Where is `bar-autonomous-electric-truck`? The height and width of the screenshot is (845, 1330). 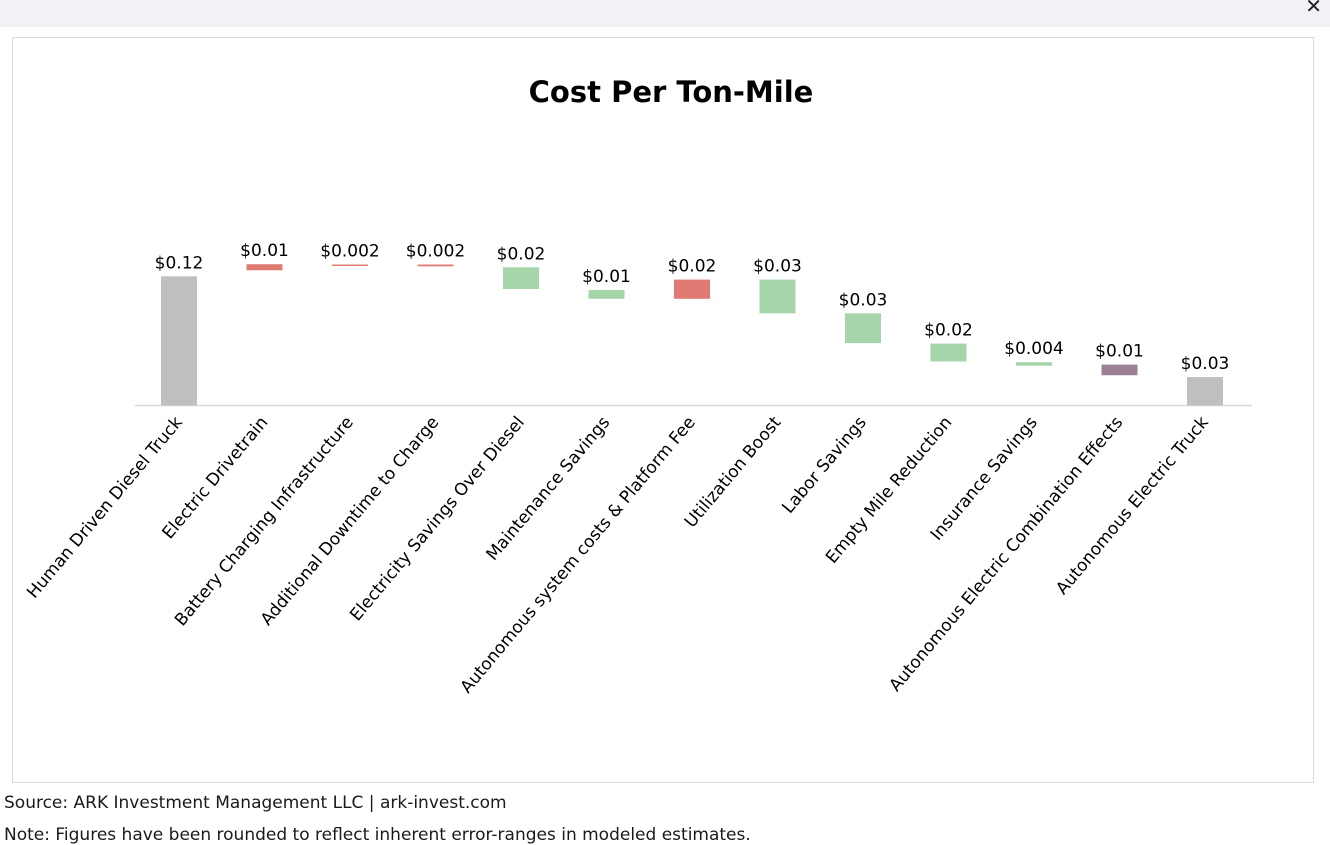
bar-autonomous-electric-truck is located at coordinates (1205, 391).